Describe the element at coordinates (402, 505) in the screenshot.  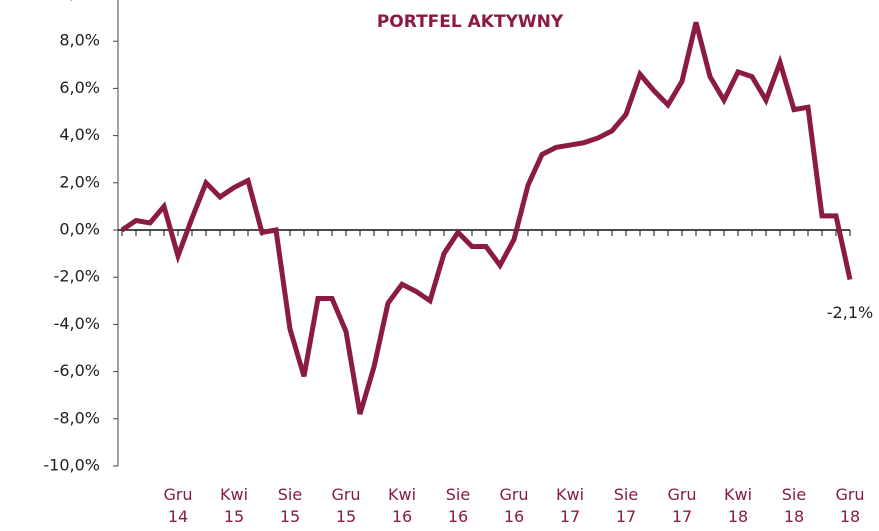
I see `x-tick-label: Kwi 16` at that location.